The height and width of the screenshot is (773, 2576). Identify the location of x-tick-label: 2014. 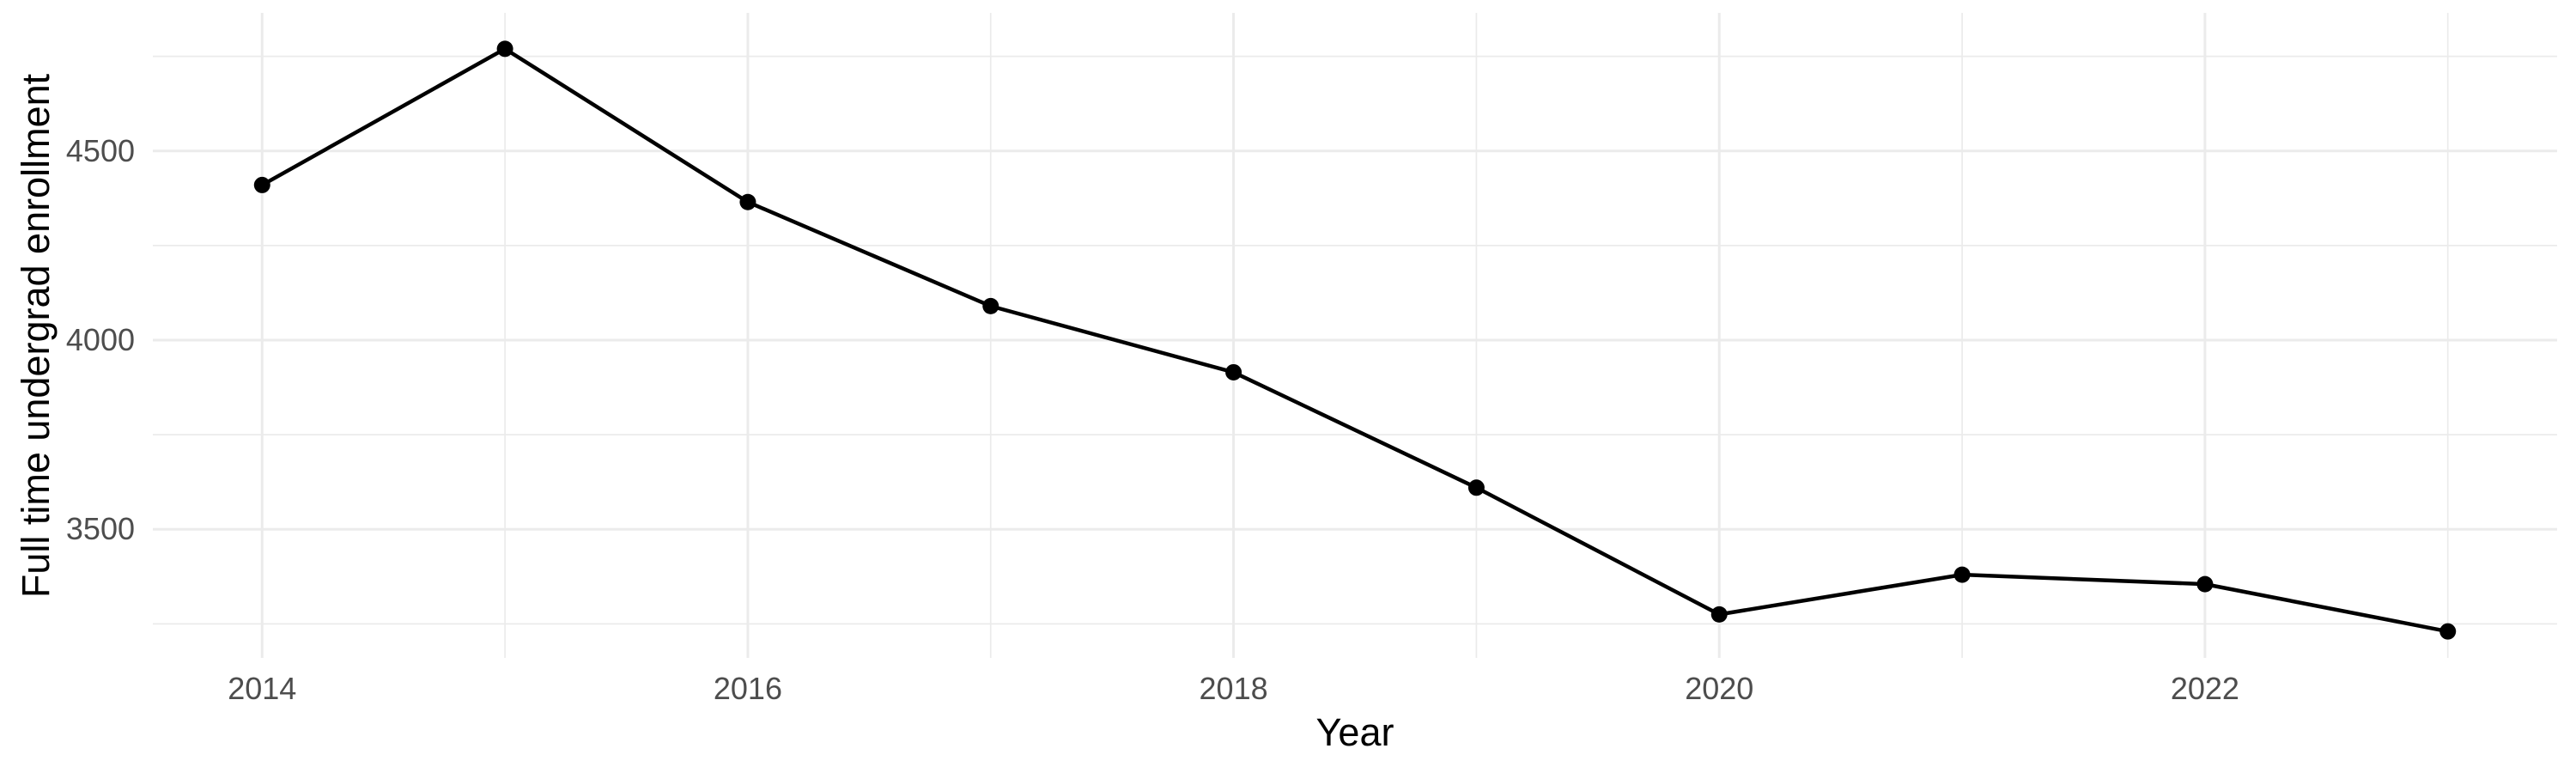
(262, 688).